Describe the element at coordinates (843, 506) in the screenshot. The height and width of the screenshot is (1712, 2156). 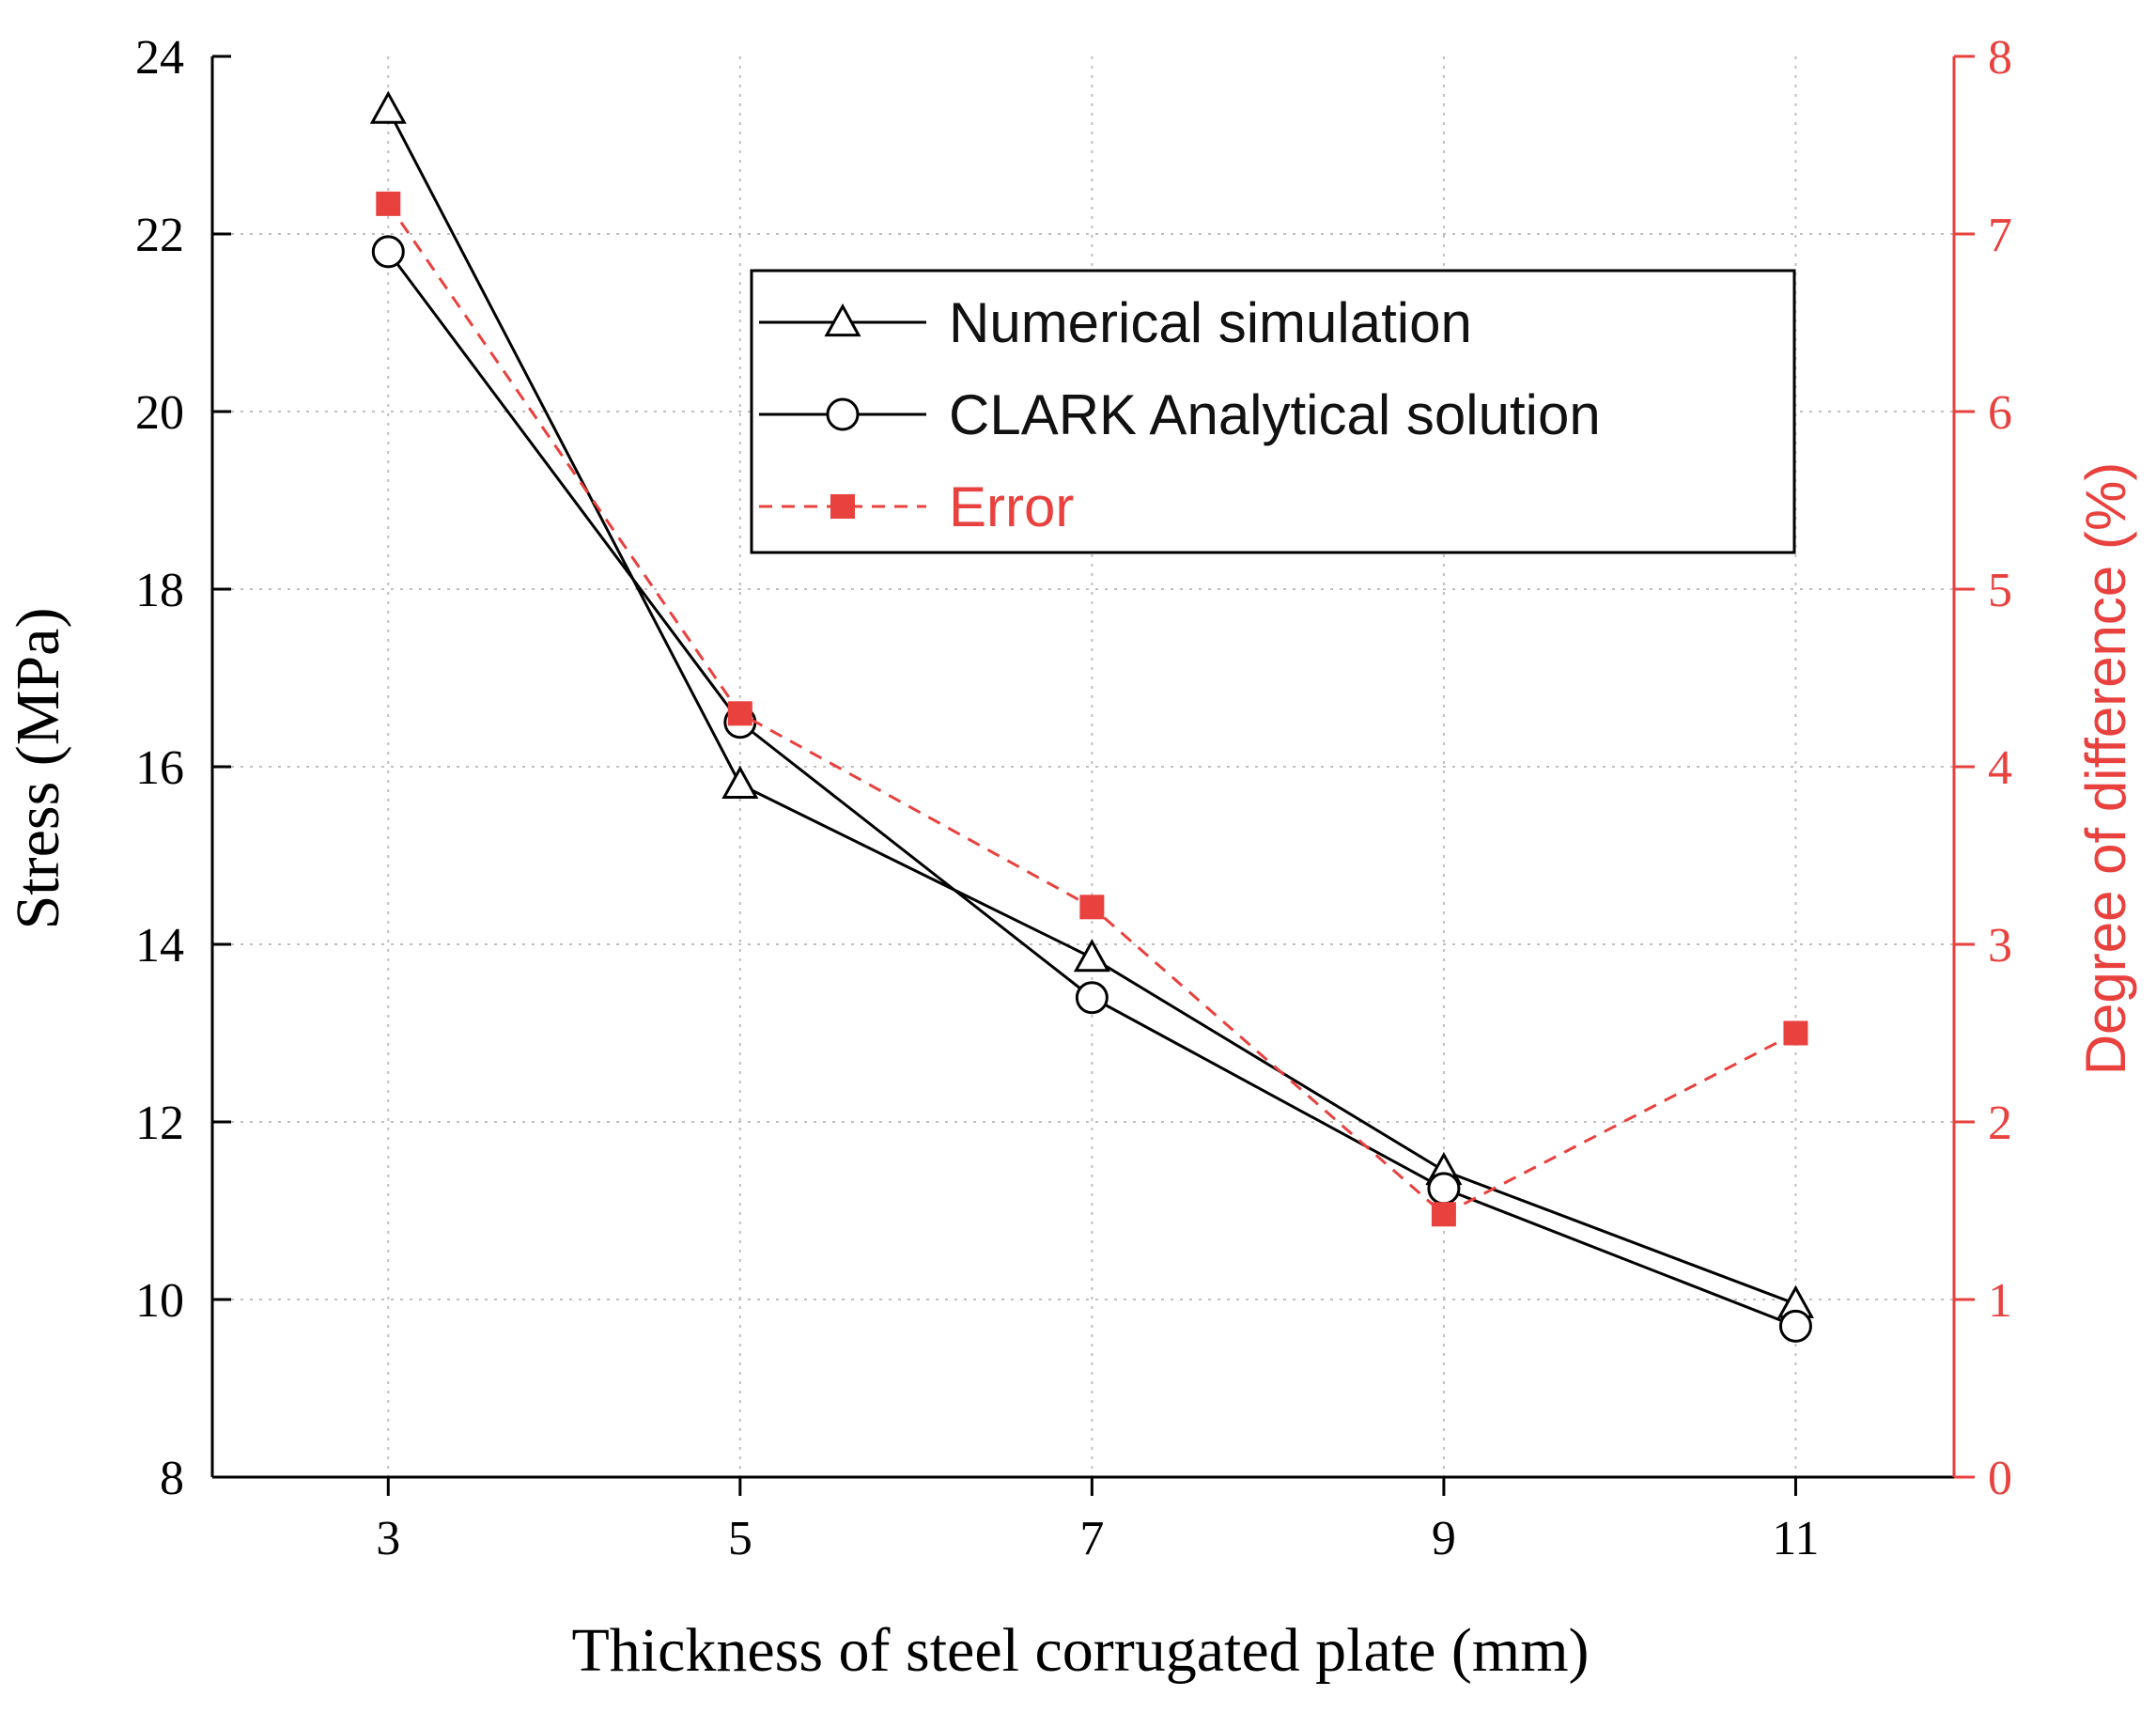
I see `legend-marker-error` at that location.